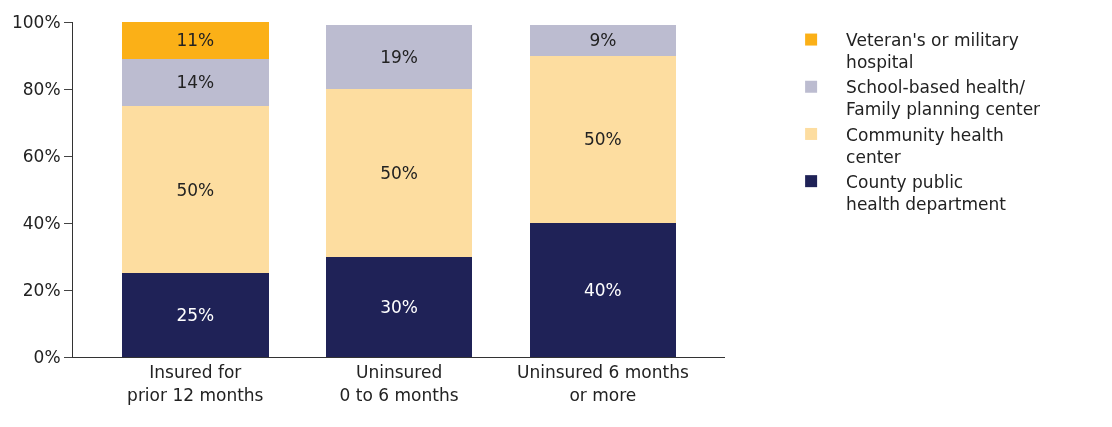 Image resolution: width=1112 pixels, height=427 pixels. Describe the element at coordinates (195, 383) in the screenshot. I see `x-tick-label: Insured for prior 12 months` at that location.